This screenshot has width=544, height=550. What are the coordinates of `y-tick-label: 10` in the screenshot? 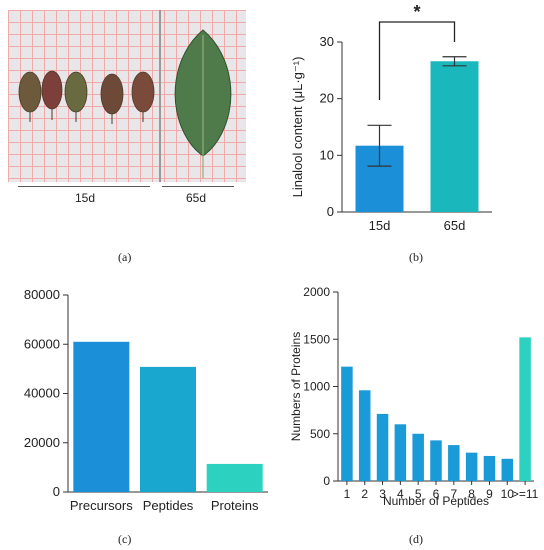 It's located at (327, 154).